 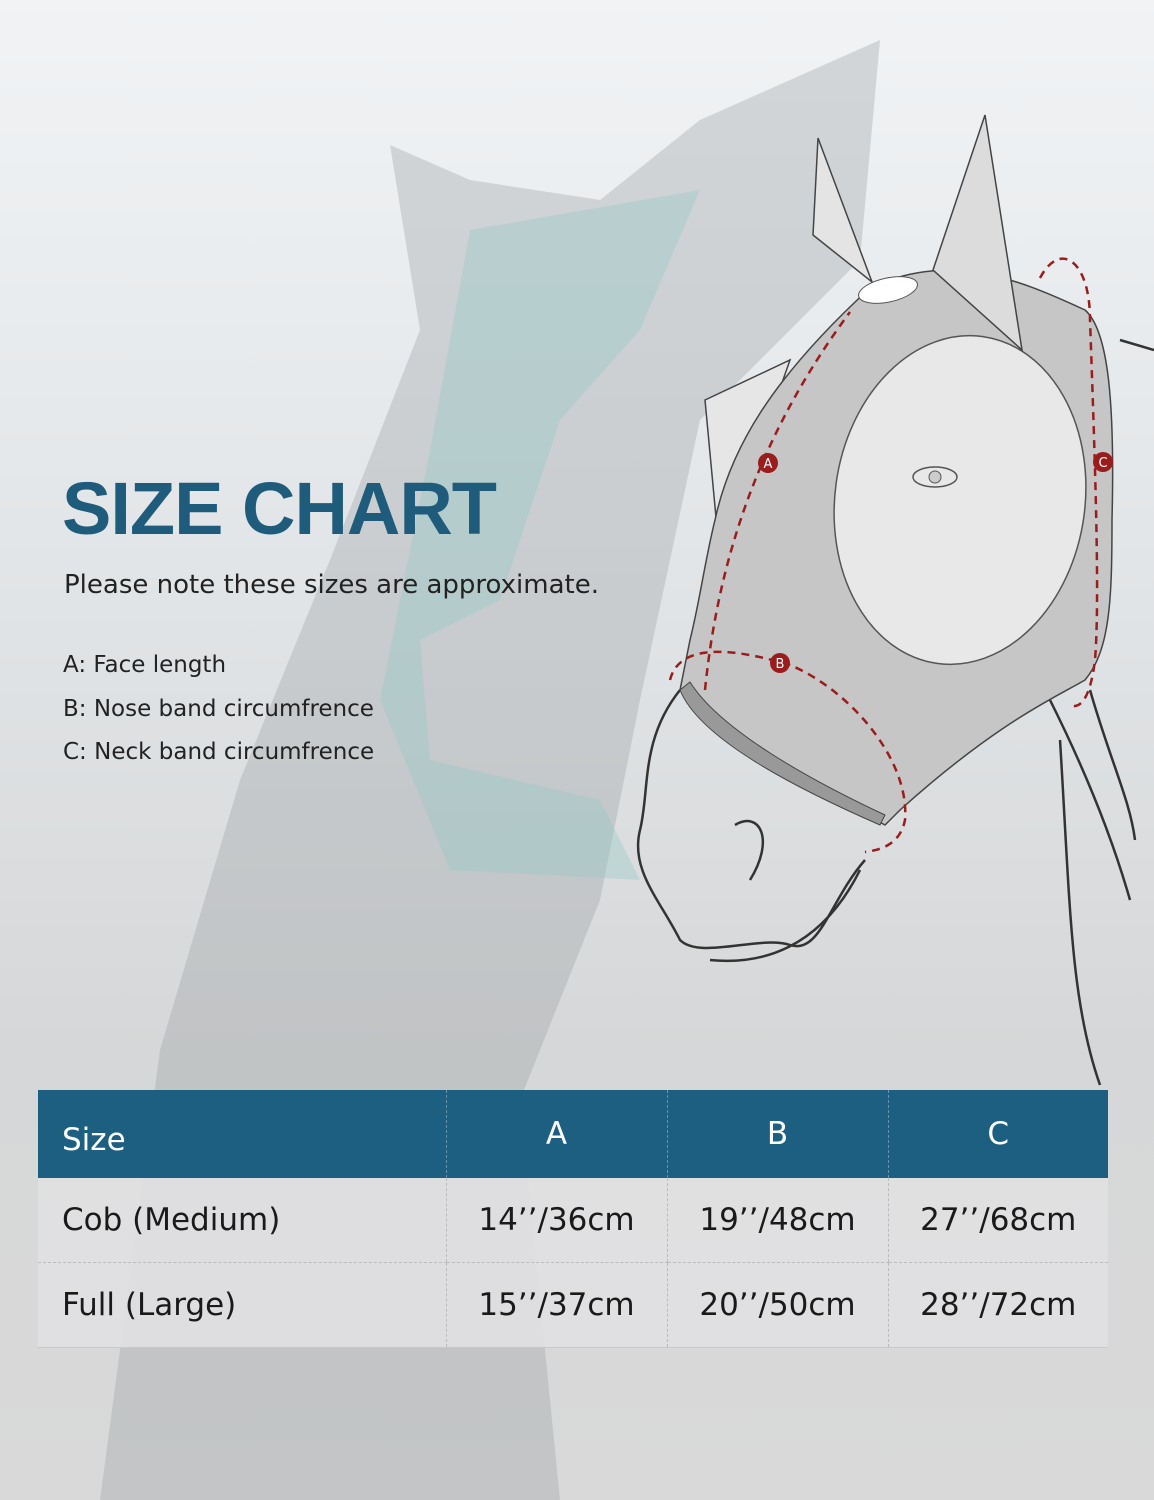 I want to click on legend-item-c: C: Neck band circumfrence, so click(x=219, y=752).